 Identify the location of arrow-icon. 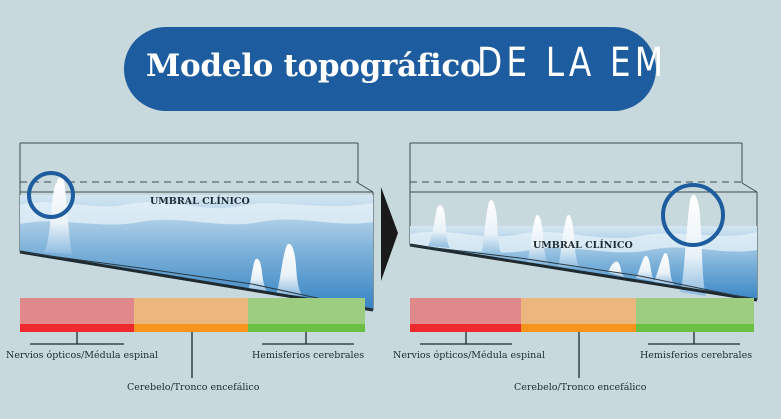
(389, 234).